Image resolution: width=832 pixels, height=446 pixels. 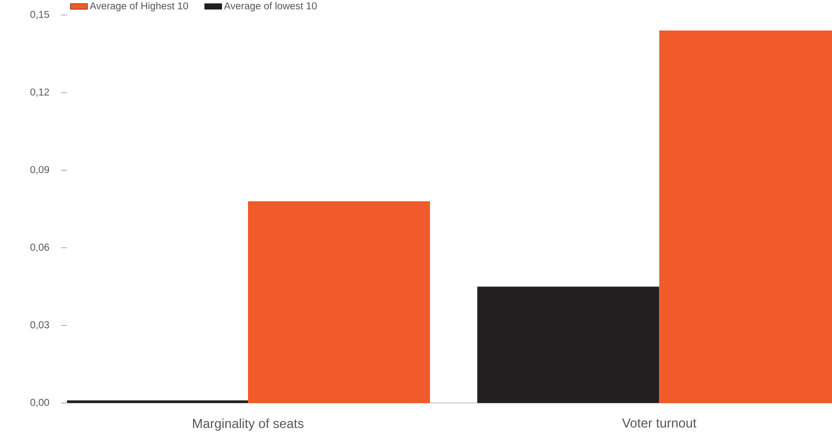 I want to click on legend-label: Average of Highest 10, so click(x=139, y=7).